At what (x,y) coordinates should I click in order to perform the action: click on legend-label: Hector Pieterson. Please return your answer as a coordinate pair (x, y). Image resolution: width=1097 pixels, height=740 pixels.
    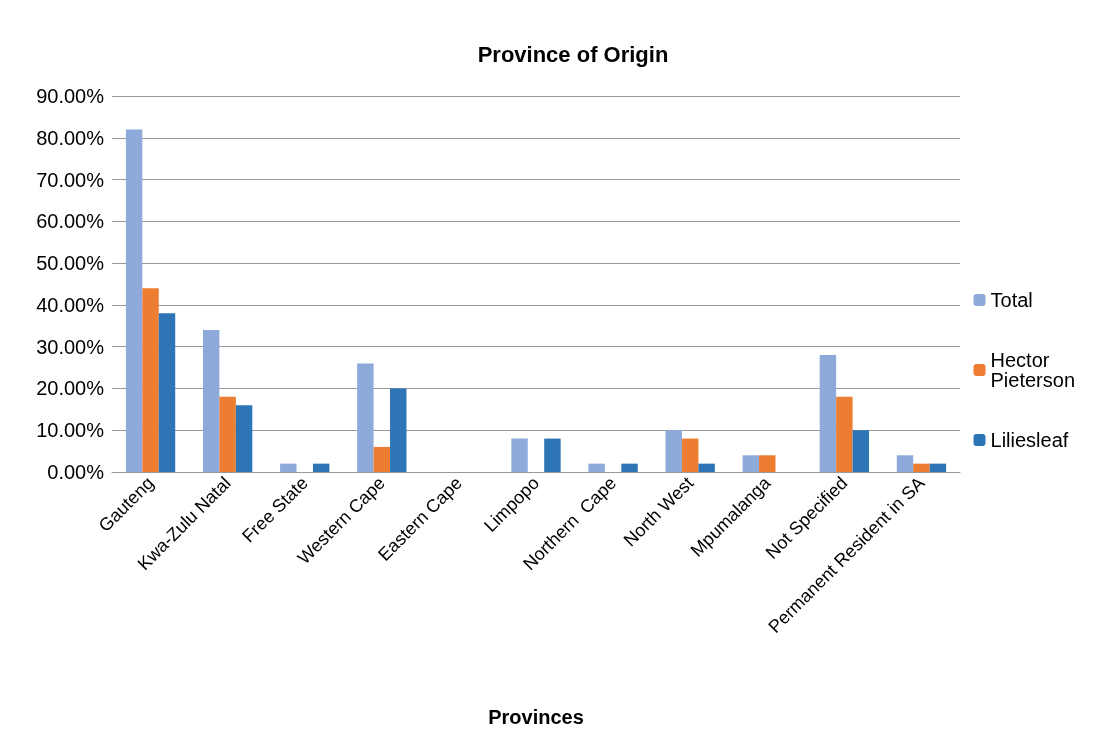
    Looking at the image, I should click on (1033, 370).